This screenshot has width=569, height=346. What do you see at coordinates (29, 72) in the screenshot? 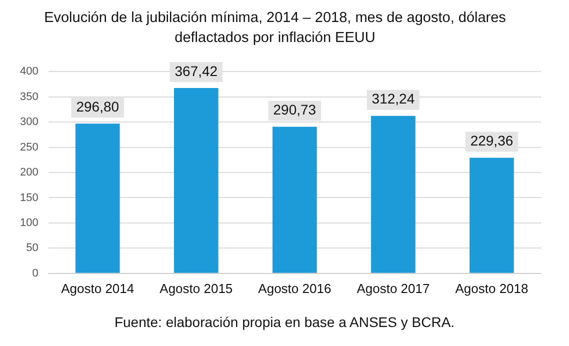
I see `y-tick-label: 400` at bounding box center [29, 72].